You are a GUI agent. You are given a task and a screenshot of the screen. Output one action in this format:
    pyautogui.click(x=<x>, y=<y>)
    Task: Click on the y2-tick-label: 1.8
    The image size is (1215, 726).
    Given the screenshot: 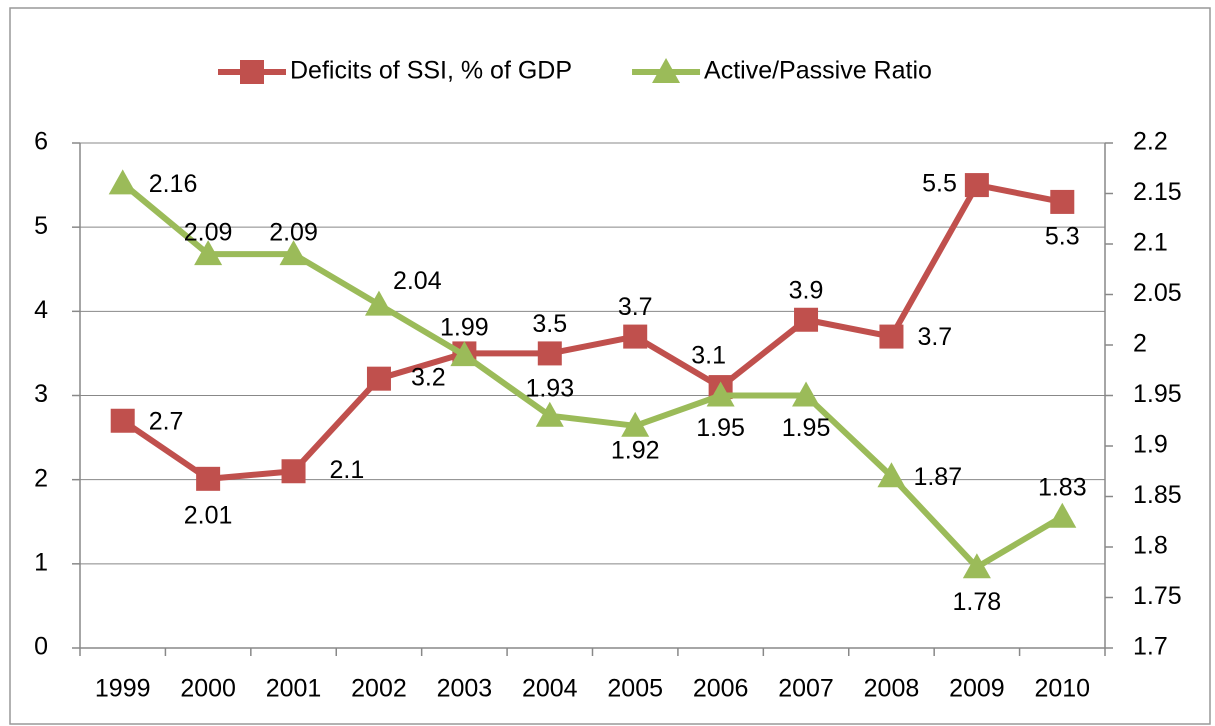 What is the action you would take?
    pyautogui.click(x=1150, y=546)
    